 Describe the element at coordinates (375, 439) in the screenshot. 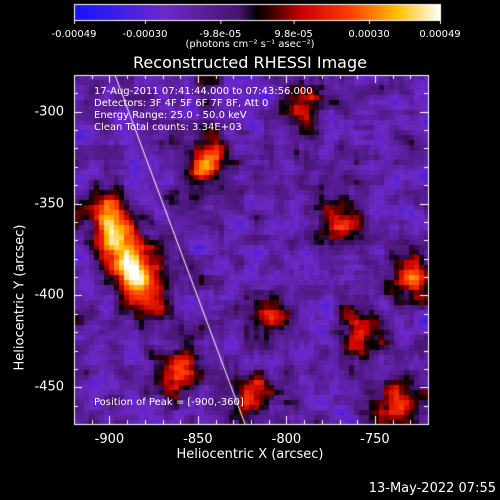

I see `x-tick-label: -750` at that location.